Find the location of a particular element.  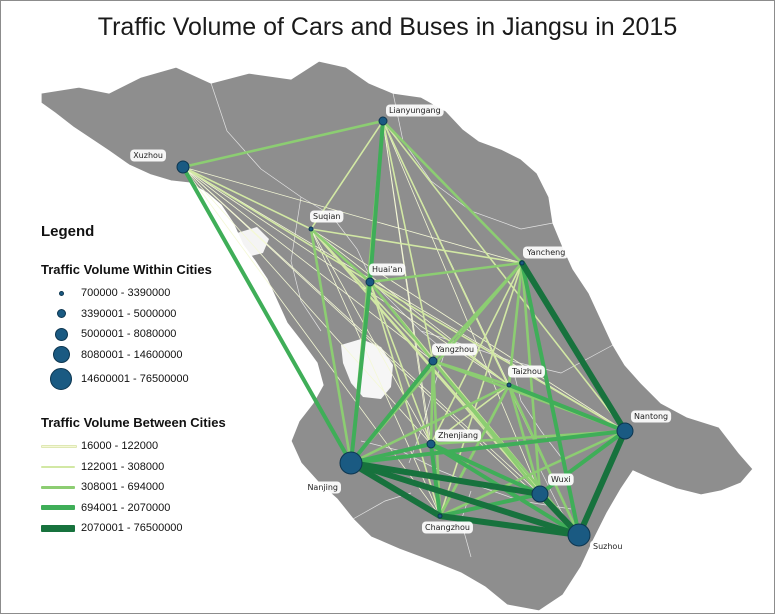

city-label: Suzhou is located at coordinates (607, 546).